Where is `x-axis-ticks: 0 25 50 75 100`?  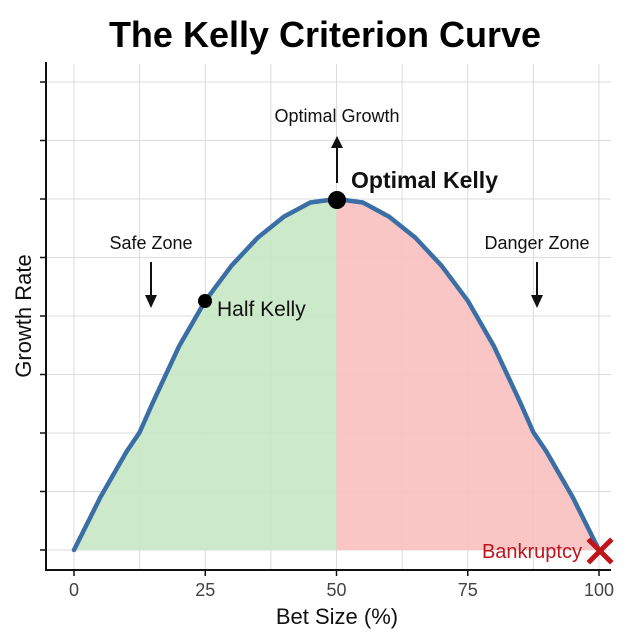 x-axis-ticks: 0 25 50 75 100 is located at coordinates (341, 585).